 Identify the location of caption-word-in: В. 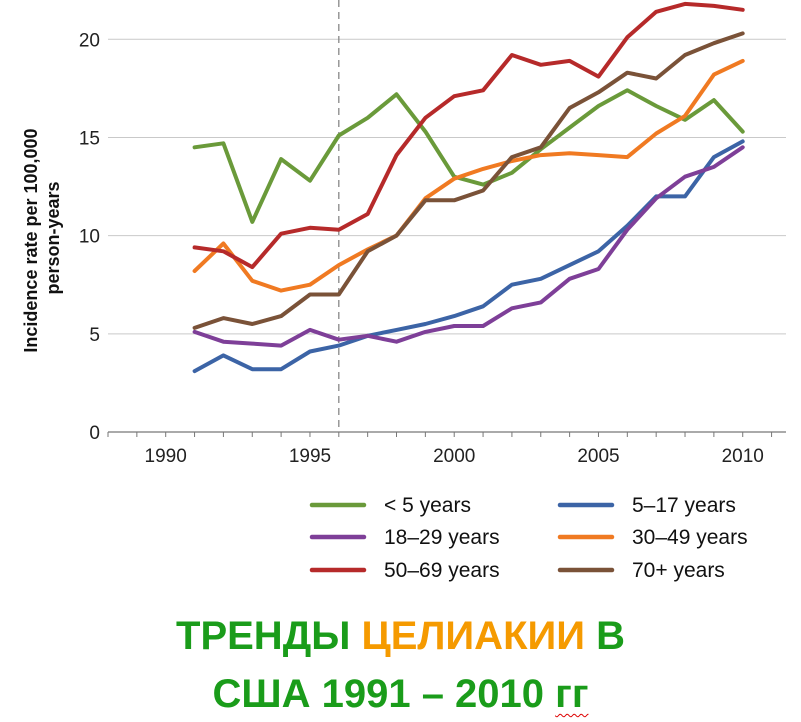
(604, 636).